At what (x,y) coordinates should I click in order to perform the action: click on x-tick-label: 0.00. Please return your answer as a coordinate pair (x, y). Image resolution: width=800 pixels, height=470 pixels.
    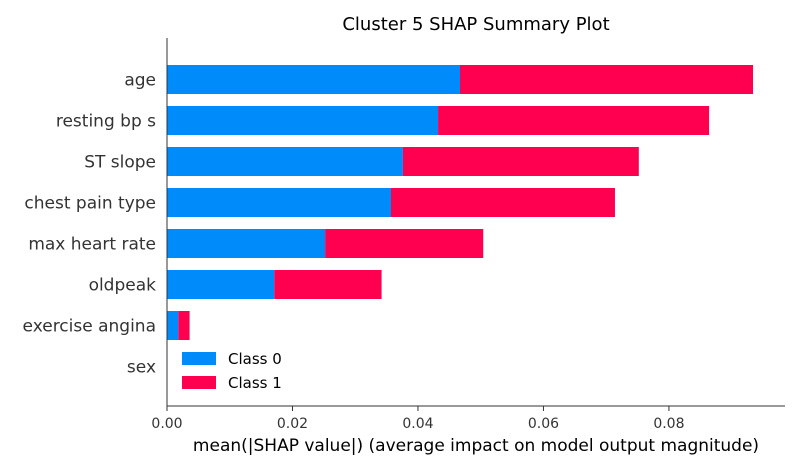
    Looking at the image, I should click on (166, 424).